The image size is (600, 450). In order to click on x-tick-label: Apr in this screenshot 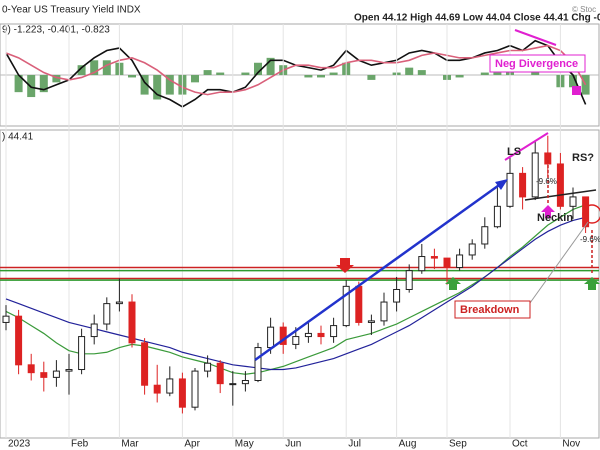, I will do `click(192, 444)`.